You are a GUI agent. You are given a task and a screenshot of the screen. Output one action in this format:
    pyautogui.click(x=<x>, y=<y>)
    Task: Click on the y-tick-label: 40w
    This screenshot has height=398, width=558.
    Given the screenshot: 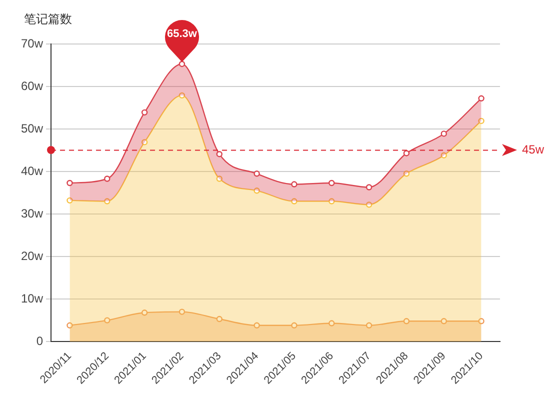 What is the action you would take?
    pyautogui.click(x=32, y=171)
    